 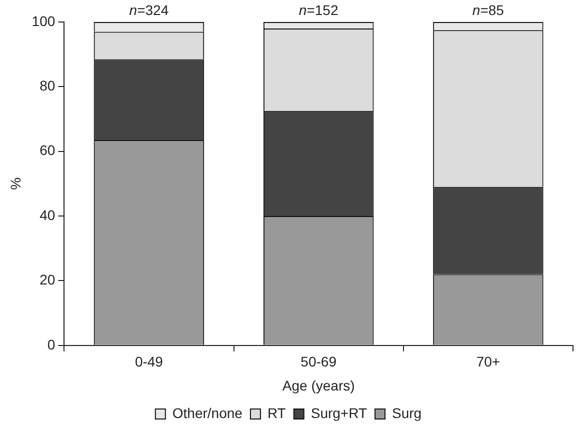 What do you see at coordinates (149, 10) in the screenshot?
I see `annotation: n=324` at bounding box center [149, 10].